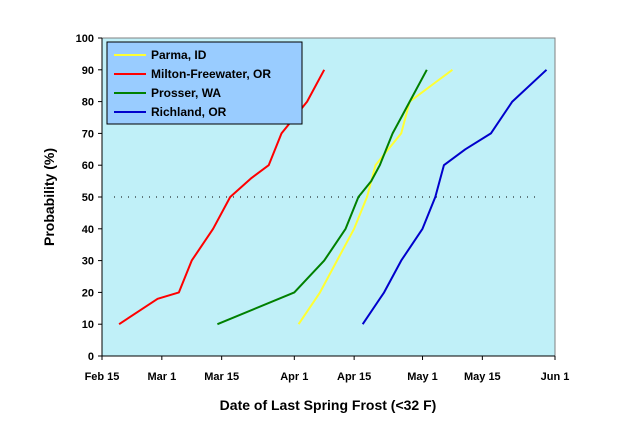 This screenshot has height=433, width=641. What do you see at coordinates (555, 377) in the screenshot?
I see `x-tick-label: Jun 1` at bounding box center [555, 377].